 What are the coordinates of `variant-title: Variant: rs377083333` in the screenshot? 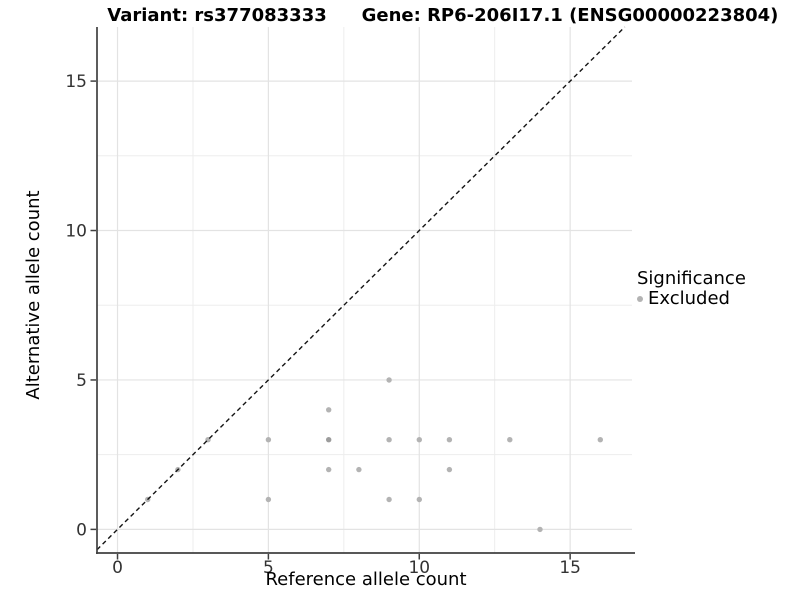 It's located at (217, 15).